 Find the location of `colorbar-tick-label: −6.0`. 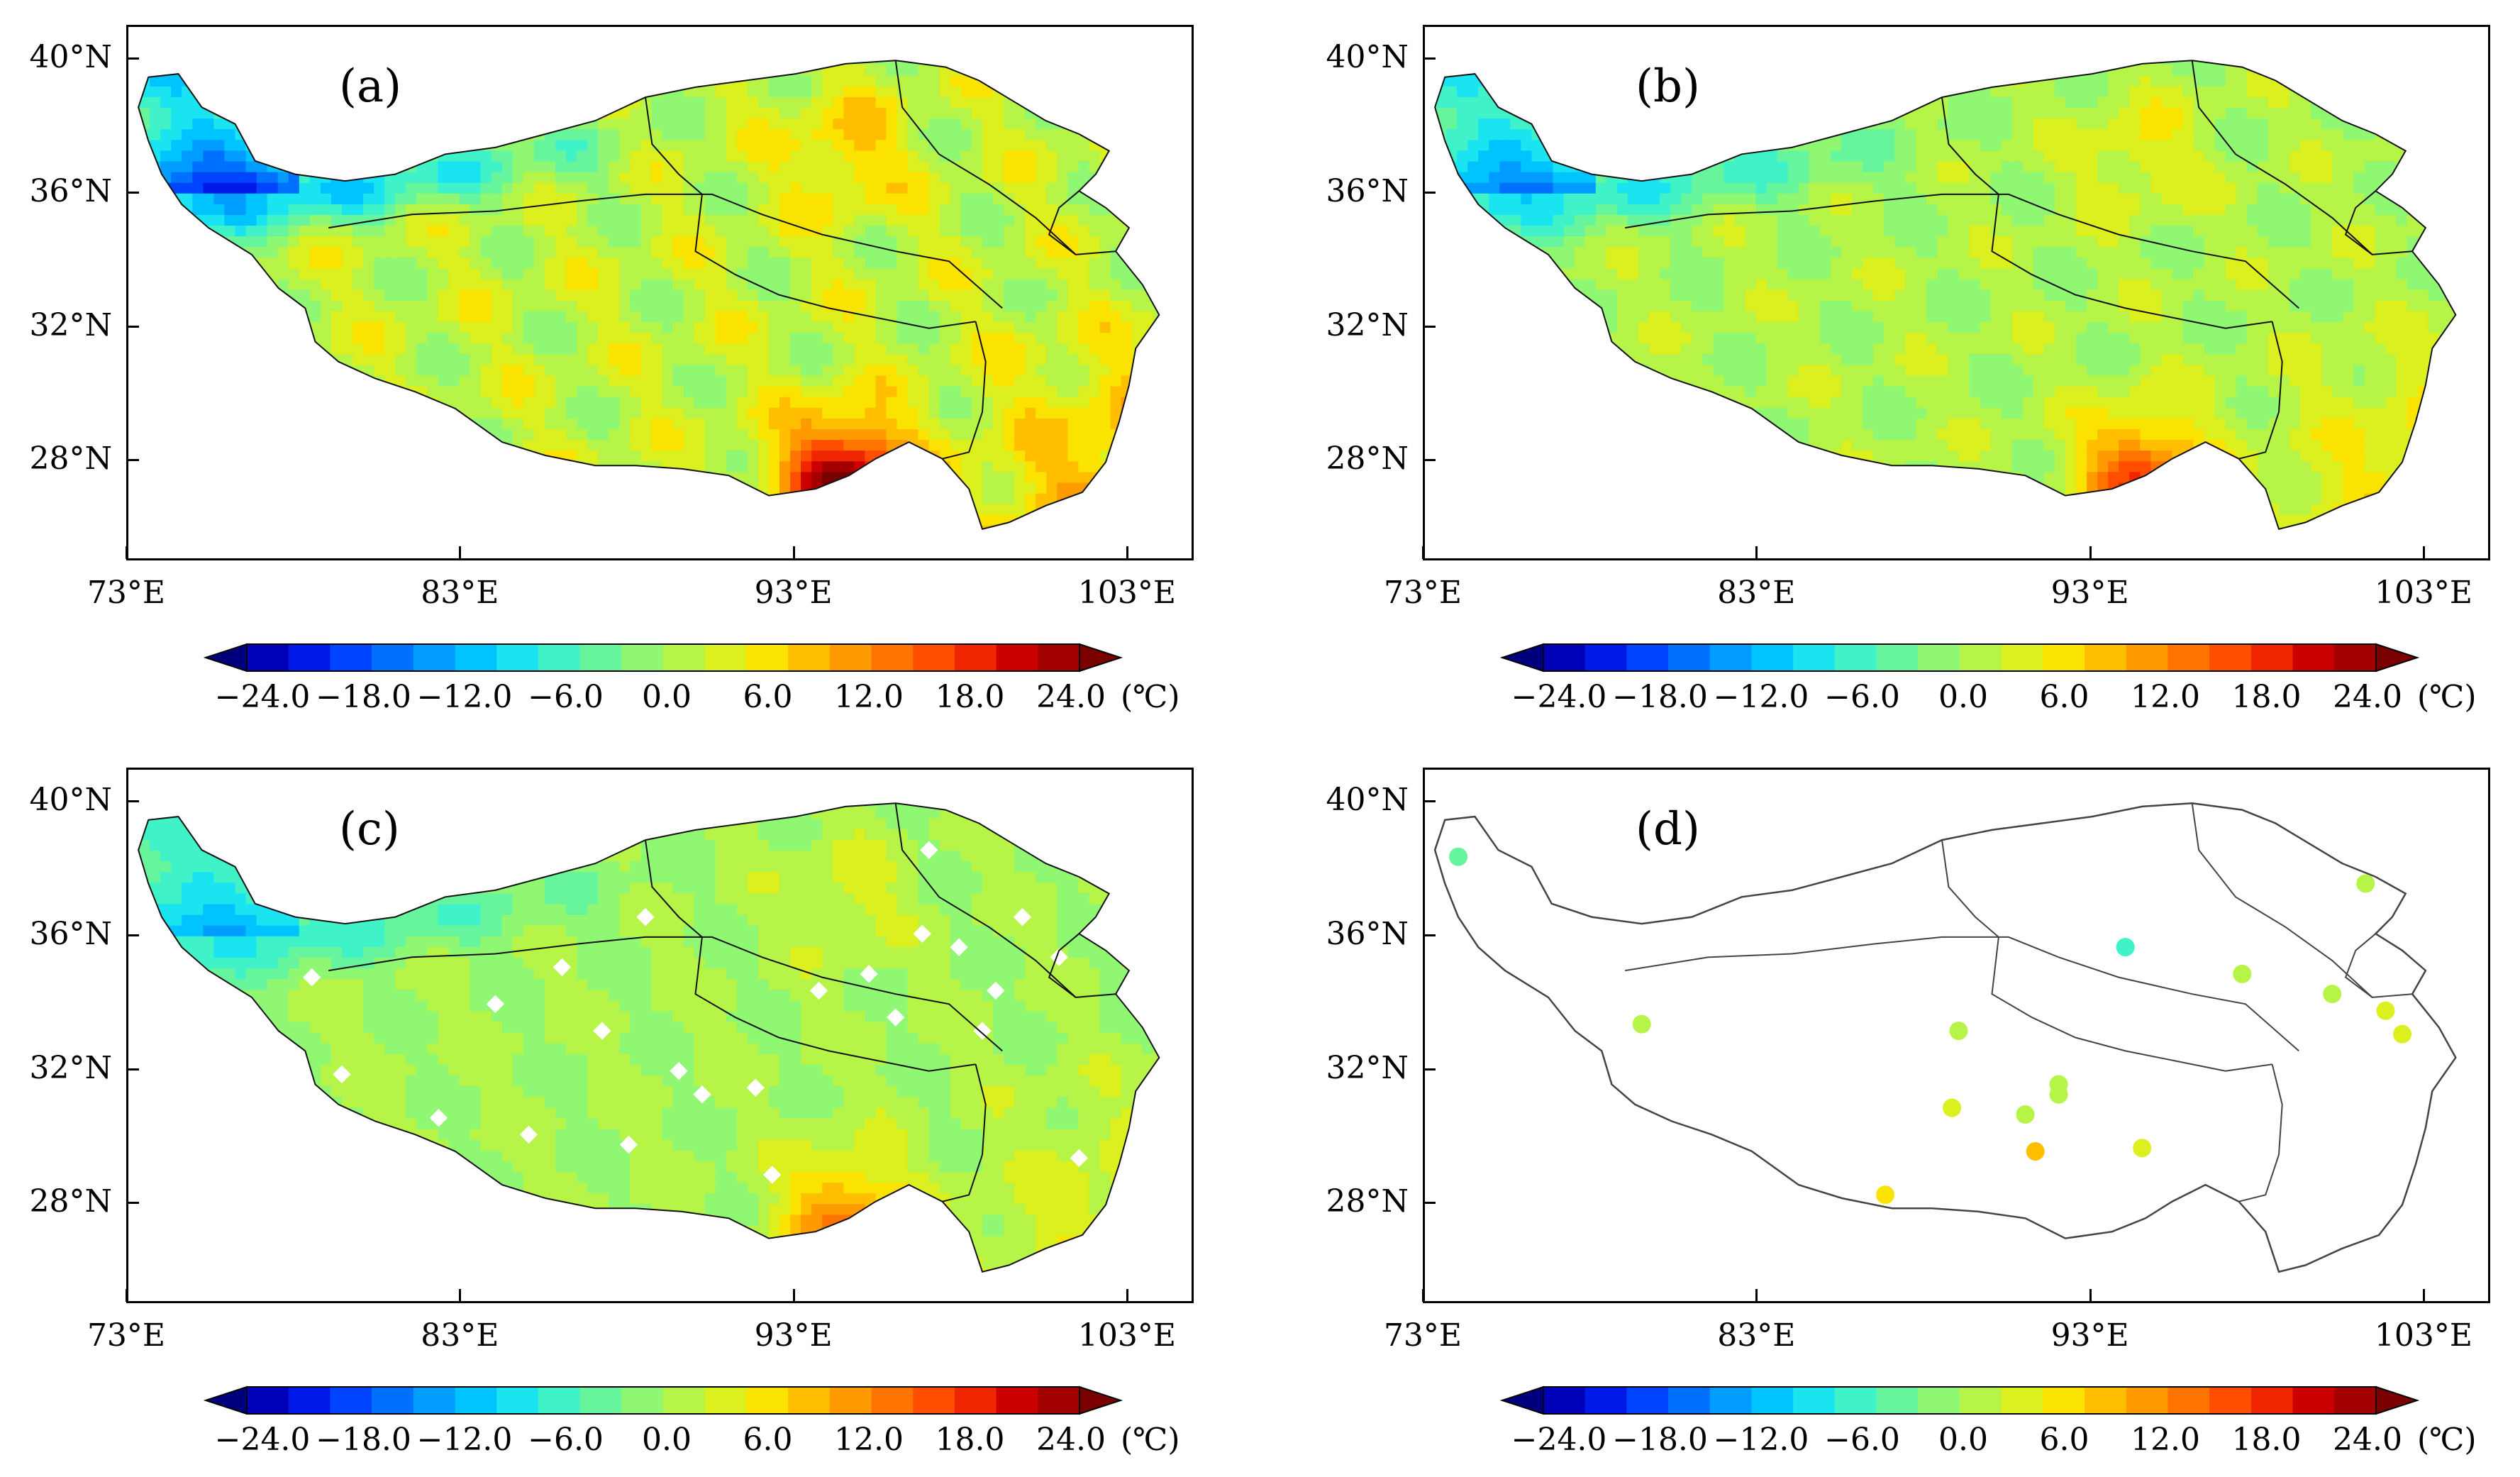

colorbar-tick-label: −6.0 is located at coordinates (566, 697).